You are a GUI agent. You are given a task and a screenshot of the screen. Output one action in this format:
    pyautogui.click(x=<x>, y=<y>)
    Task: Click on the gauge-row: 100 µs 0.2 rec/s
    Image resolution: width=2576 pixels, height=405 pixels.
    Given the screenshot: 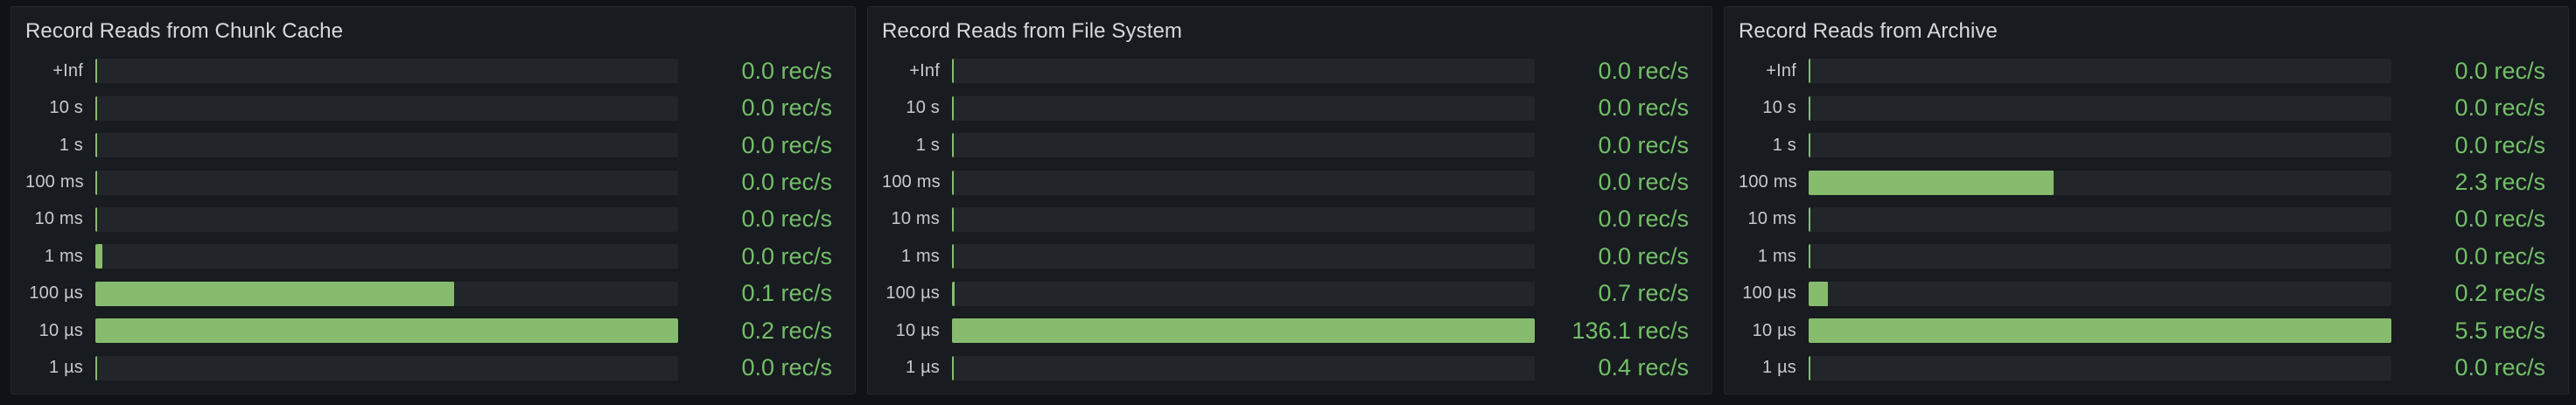 What is the action you would take?
    pyautogui.click(x=2142, y=294)
    